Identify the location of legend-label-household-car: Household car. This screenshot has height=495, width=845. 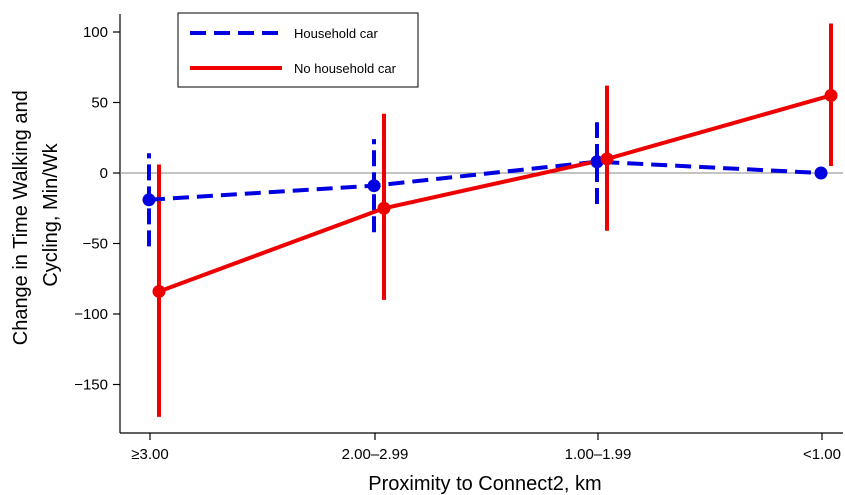
(336, 33).